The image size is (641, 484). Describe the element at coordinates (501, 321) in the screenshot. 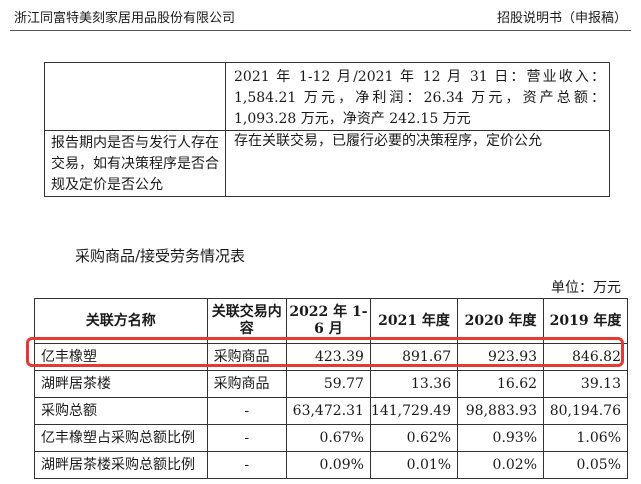

I see `col-header-2020: 2020 年度` at that location.